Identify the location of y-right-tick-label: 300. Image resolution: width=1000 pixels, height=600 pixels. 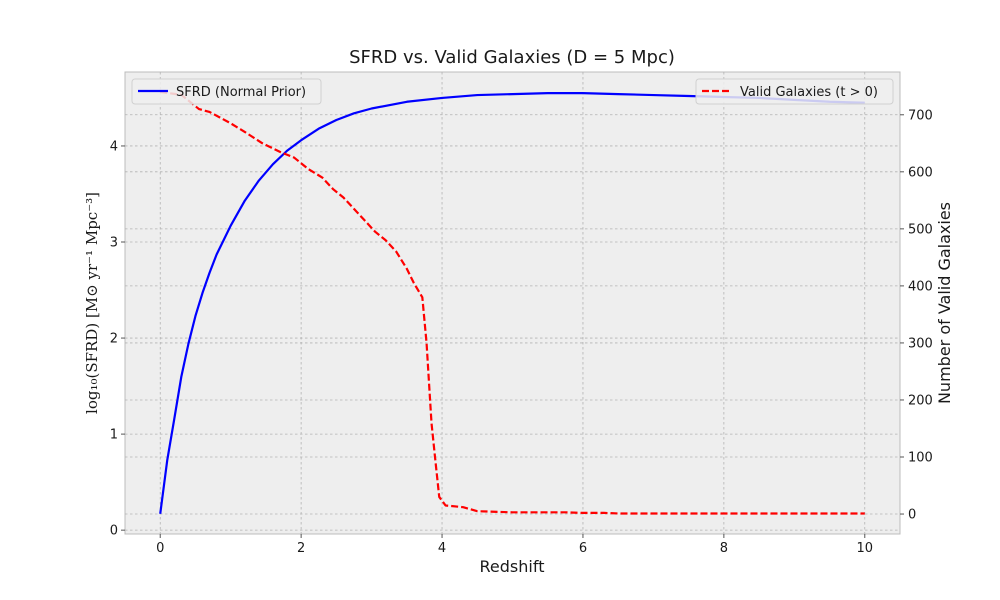
(920, 343).